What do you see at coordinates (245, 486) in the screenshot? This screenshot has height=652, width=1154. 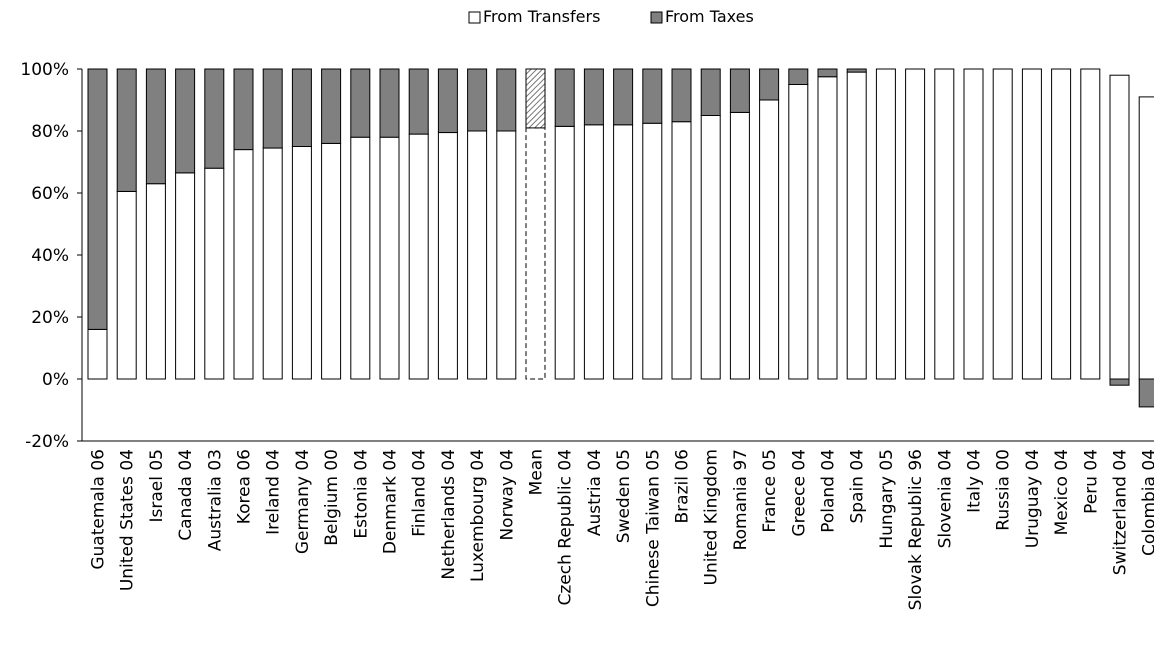 I see `x-tick-label: Korea 06` at bounding box center [245, 486].